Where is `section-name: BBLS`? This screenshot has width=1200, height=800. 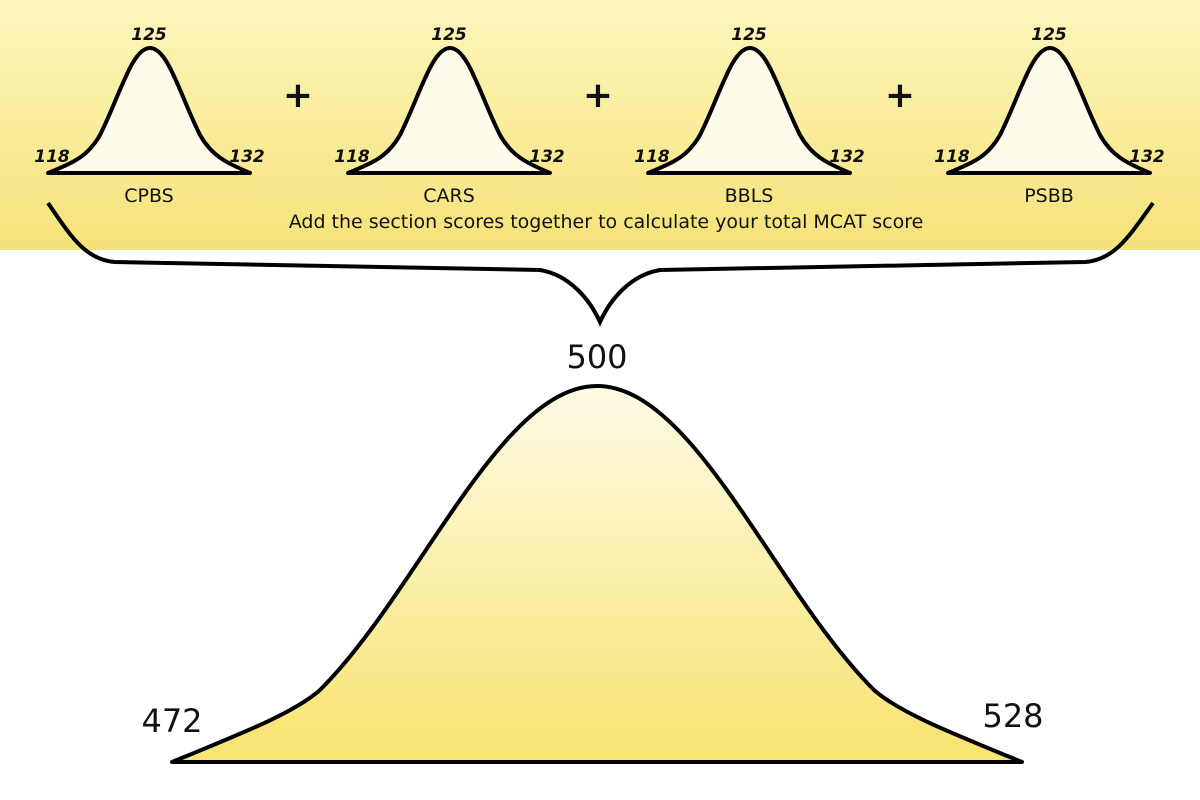
section-name: BBLS is located at coordinates (749, 196).